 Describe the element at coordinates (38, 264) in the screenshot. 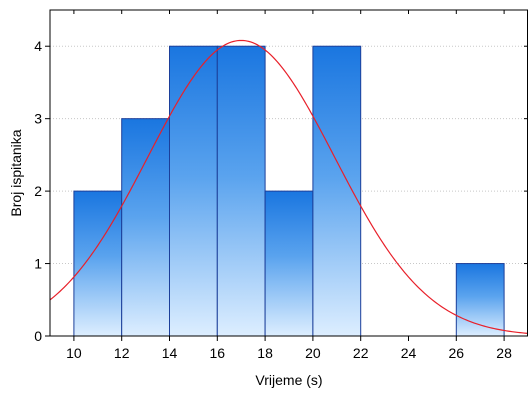

I see `y-tick-label: 1` at that location.